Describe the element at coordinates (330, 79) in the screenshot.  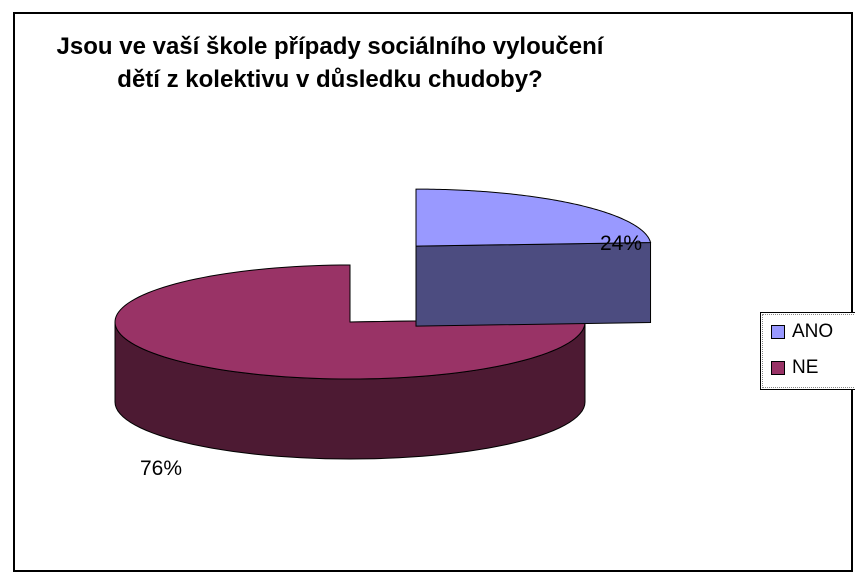
I see `chart-title-line-2: dětí z kolektivu v důsledku chudoby?` at that location.